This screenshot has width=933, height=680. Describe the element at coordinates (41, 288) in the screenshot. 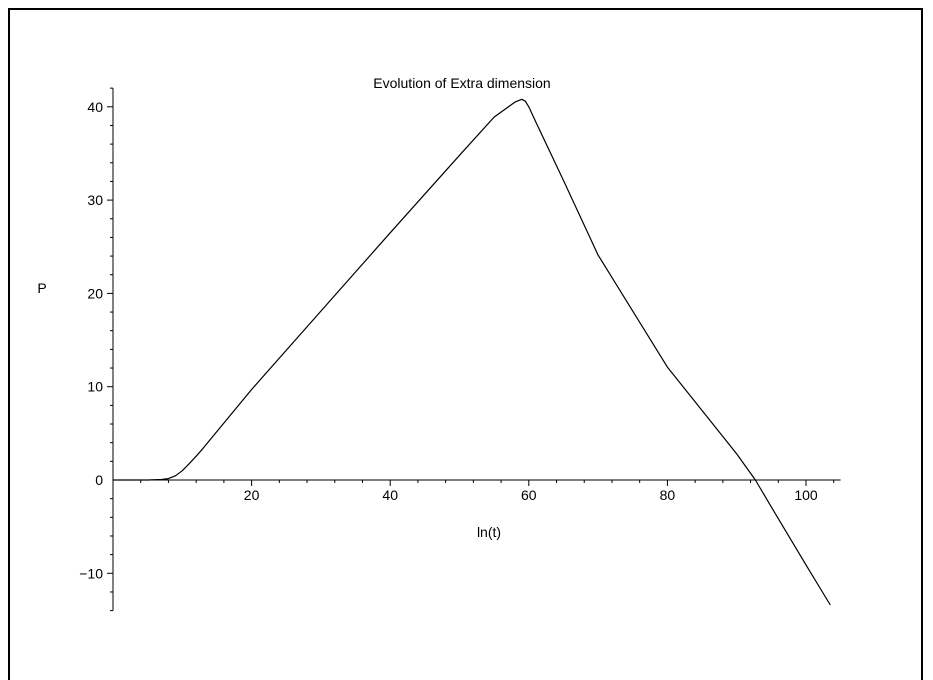

I see `y-axis-label: P` at that location.